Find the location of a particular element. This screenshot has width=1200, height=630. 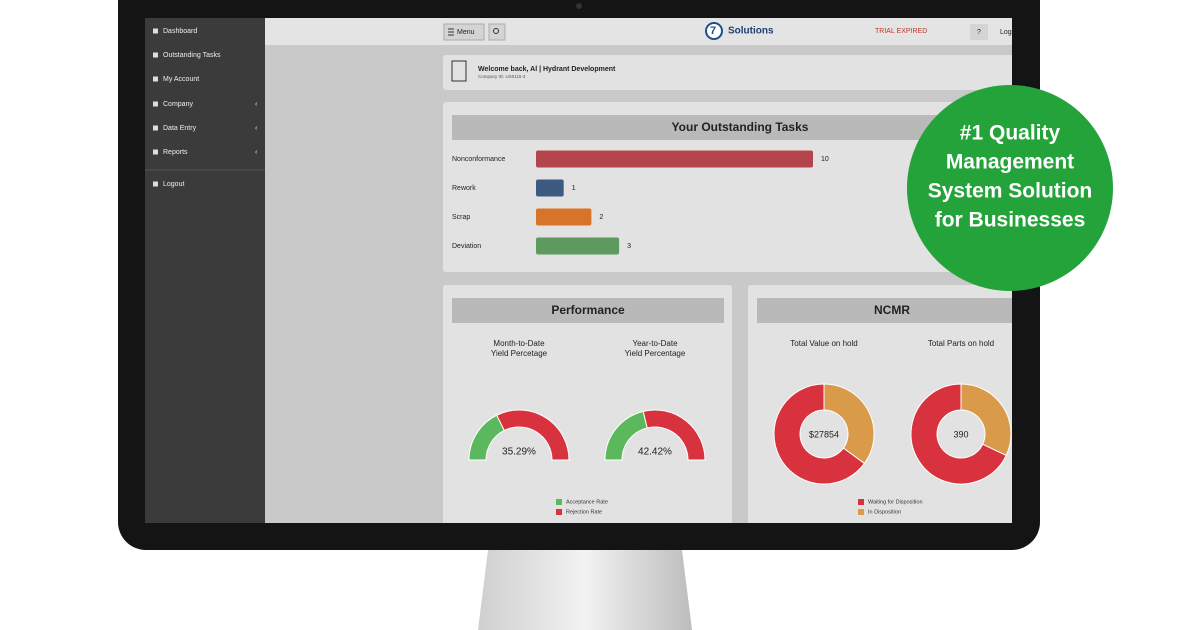

menu-button is located at coordinates (464, 32).